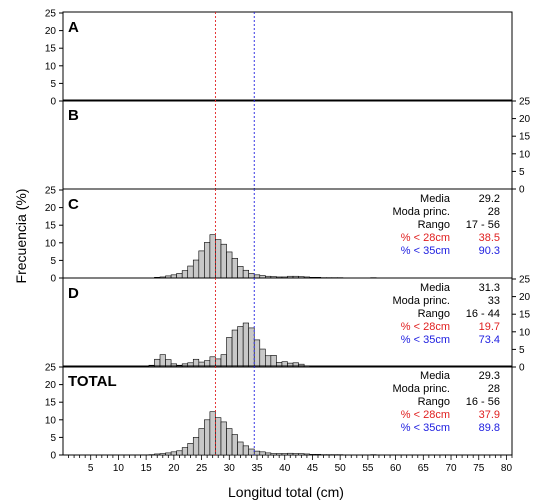 Image resolution: width=539 pixels, height=503 pixels. I want to click on x-tick-label: 60, so click(396, 468).